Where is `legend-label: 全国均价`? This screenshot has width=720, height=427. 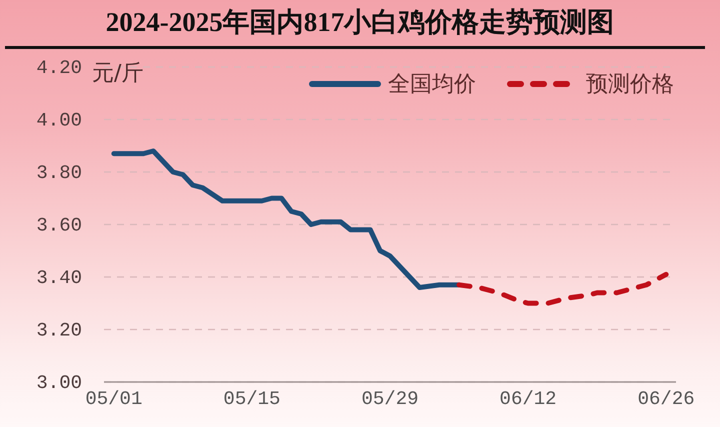 legend-label: 全国均价 is located at coordinates (432, 85).